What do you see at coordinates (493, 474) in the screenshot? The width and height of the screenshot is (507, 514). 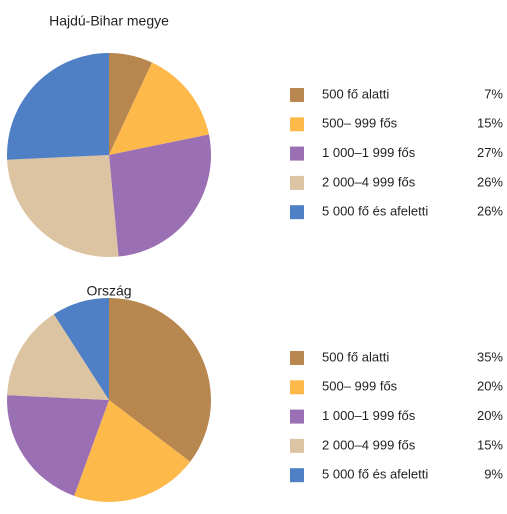 I see `value-label: 9%` at bounding box center [493, 474].